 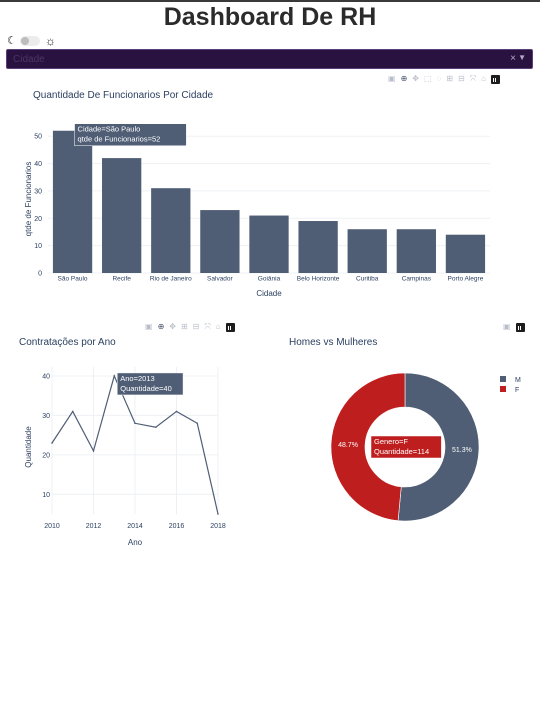 What do you see at coordinates (46, 495) in the screenshot?
I see `y-tick-label: 10` at bounding box center [46, 495].